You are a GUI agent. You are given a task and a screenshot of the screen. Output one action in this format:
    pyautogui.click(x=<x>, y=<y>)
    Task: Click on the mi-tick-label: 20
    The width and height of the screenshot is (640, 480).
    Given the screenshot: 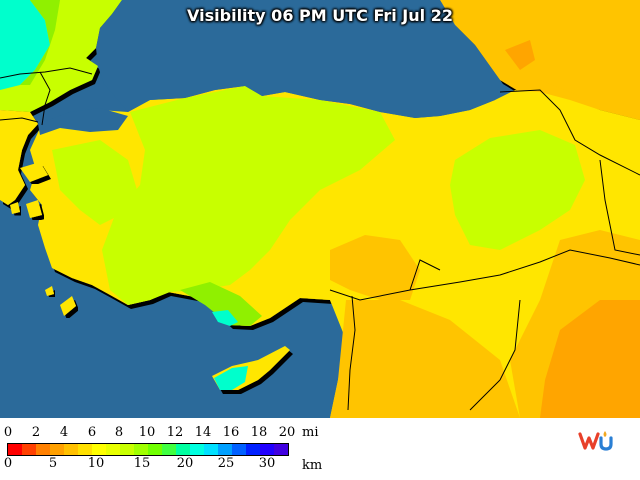 What is the action you would take?
    pyautogui.click(x=287, y=432)
    